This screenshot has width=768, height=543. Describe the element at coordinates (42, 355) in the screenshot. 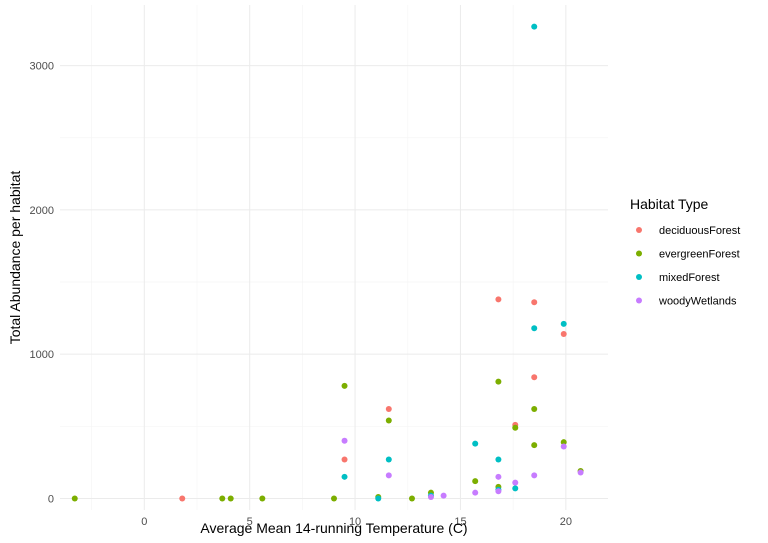

I see `y-tick-label: 1000` at that location.